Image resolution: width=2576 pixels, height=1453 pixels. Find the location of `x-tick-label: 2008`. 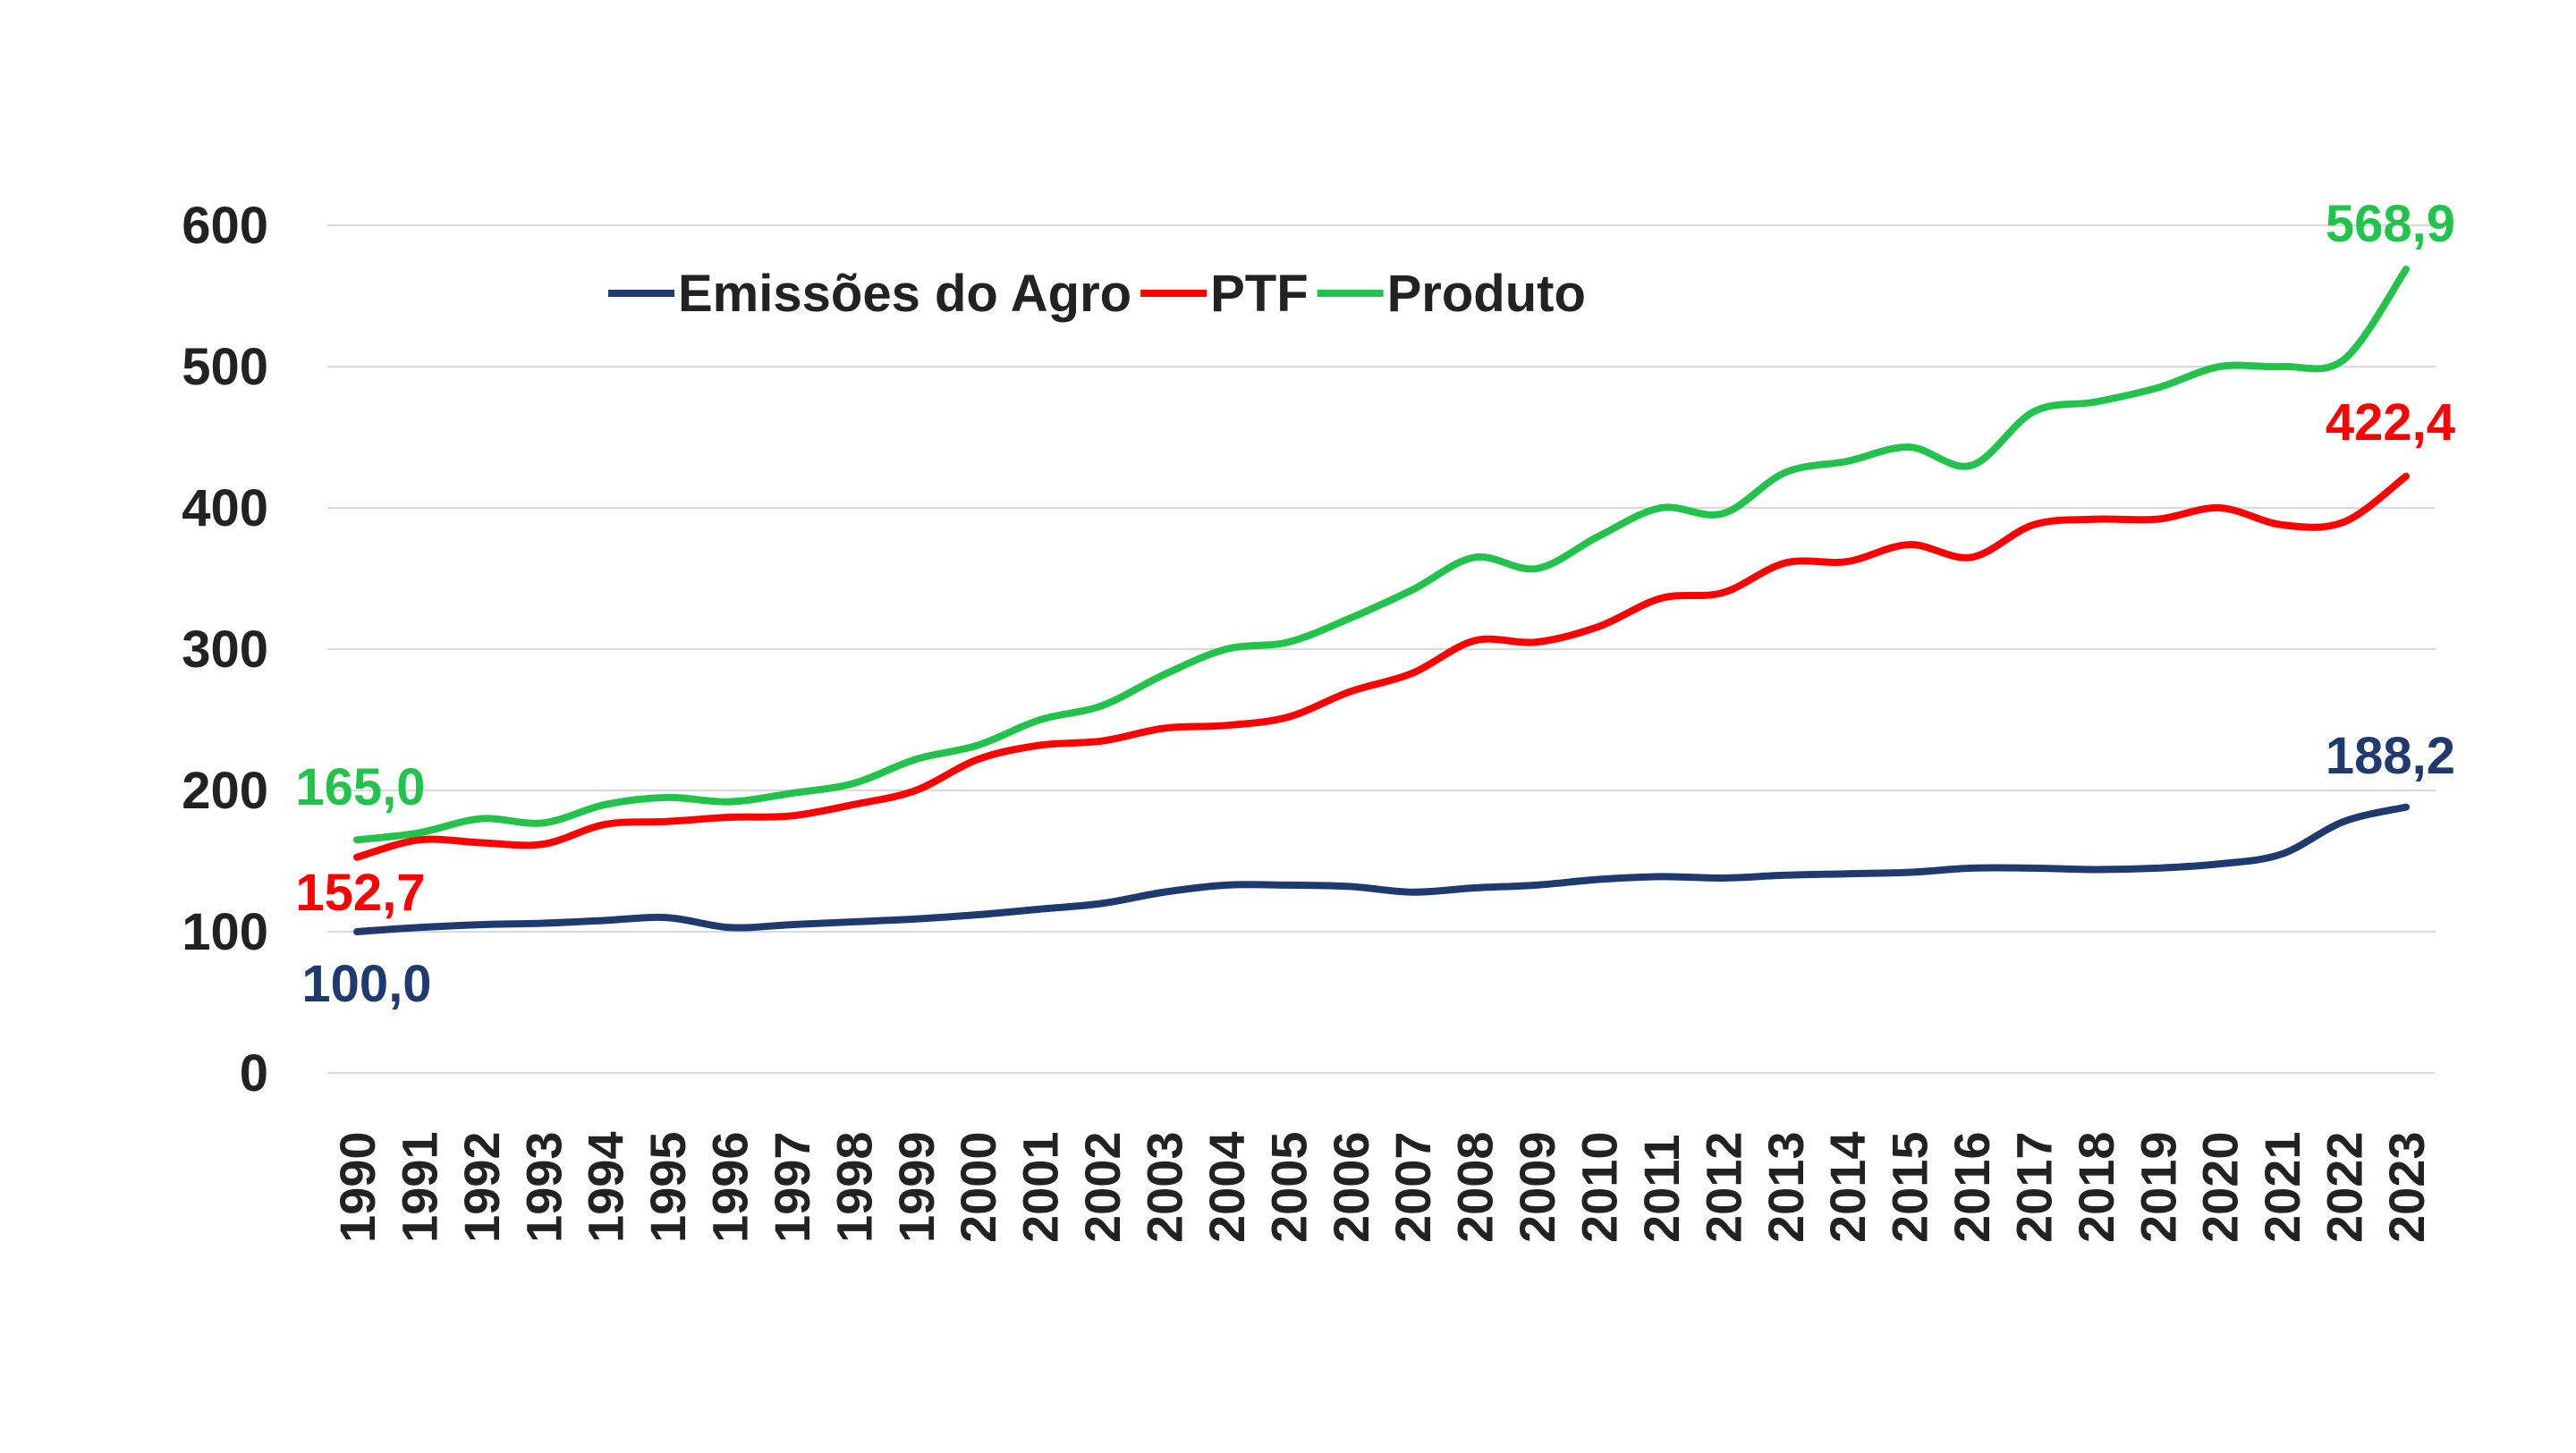

x-tick-label: 2008 is located at coordinates (1475, 1187).